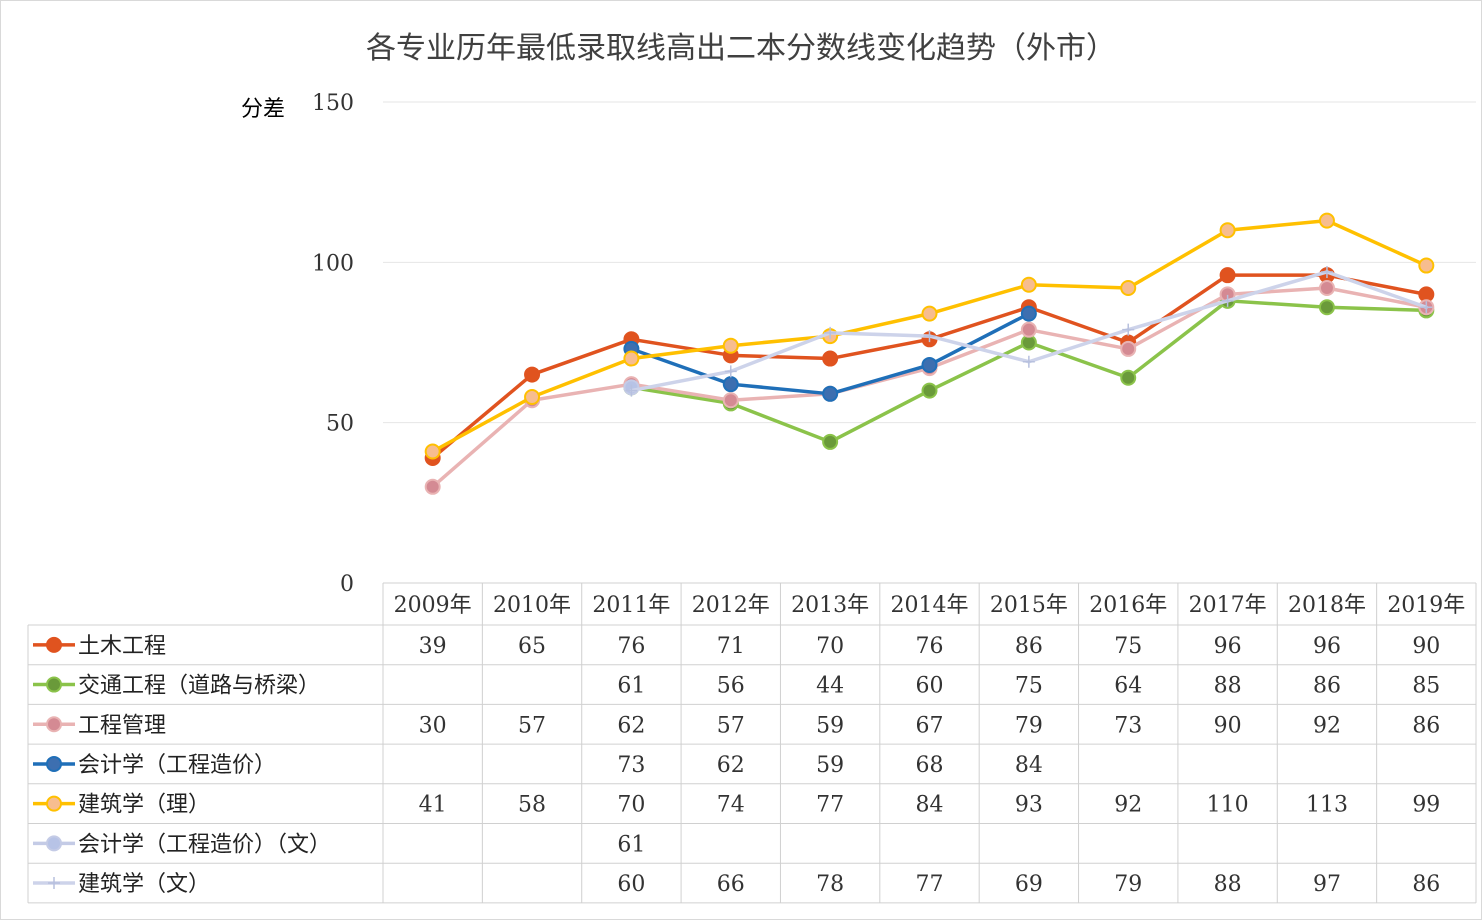  I want to click on table-cell-value: 64, so click(1128, 686).